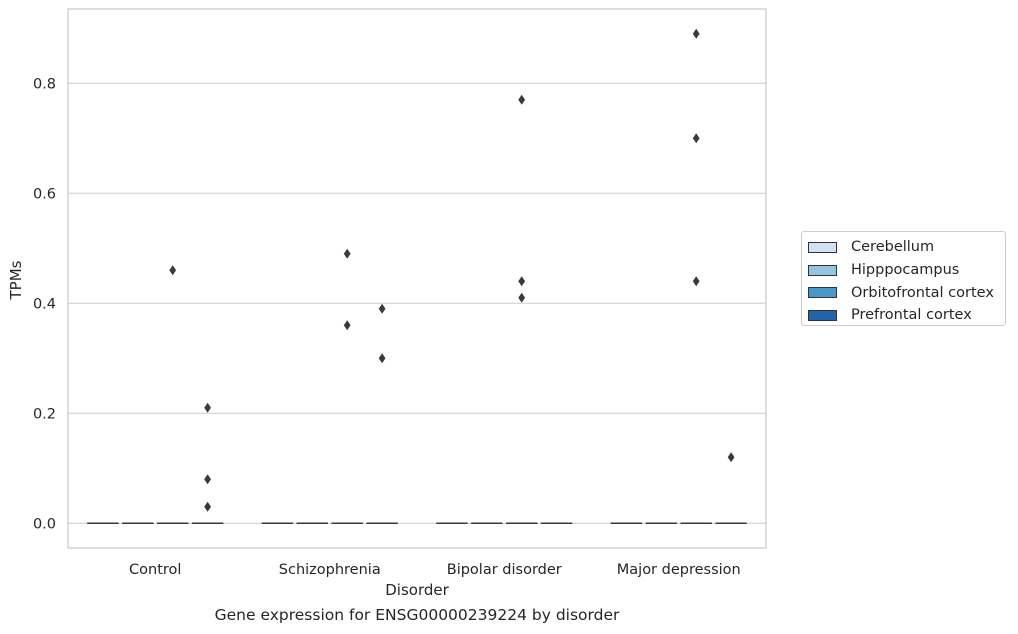 Image resolution: width=1018 pixels, height=634 pixels. I want to click on y-tick-label: 0.8, so click(44, 84).